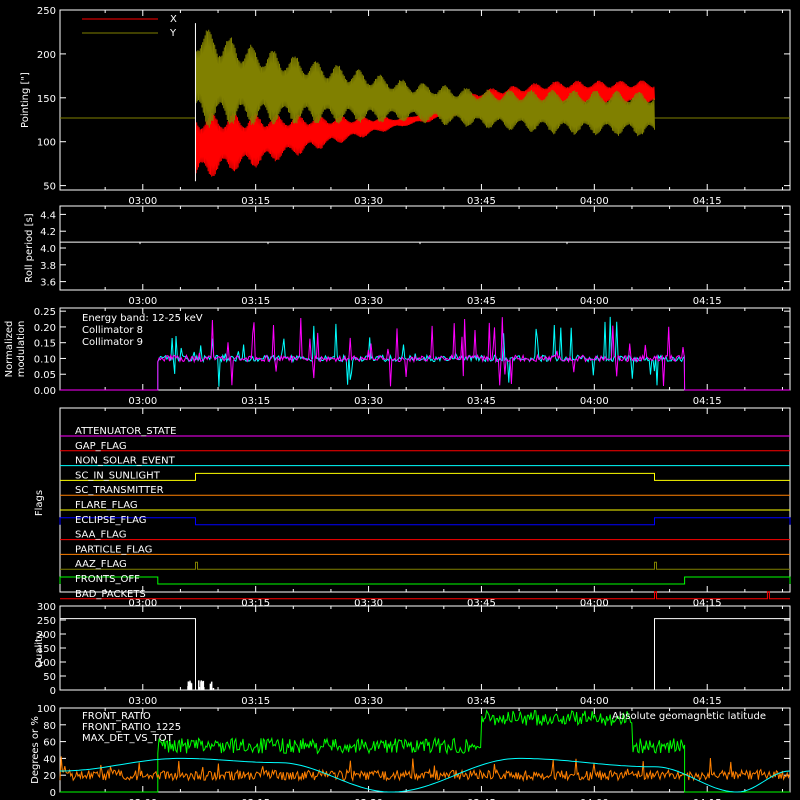 The height and width of the screenshot is (800, 800). What do you see at coordinates (46, 143) in the screenshot?
I see `pointing-ytick-label: 100` at bounding box center [46, 143].